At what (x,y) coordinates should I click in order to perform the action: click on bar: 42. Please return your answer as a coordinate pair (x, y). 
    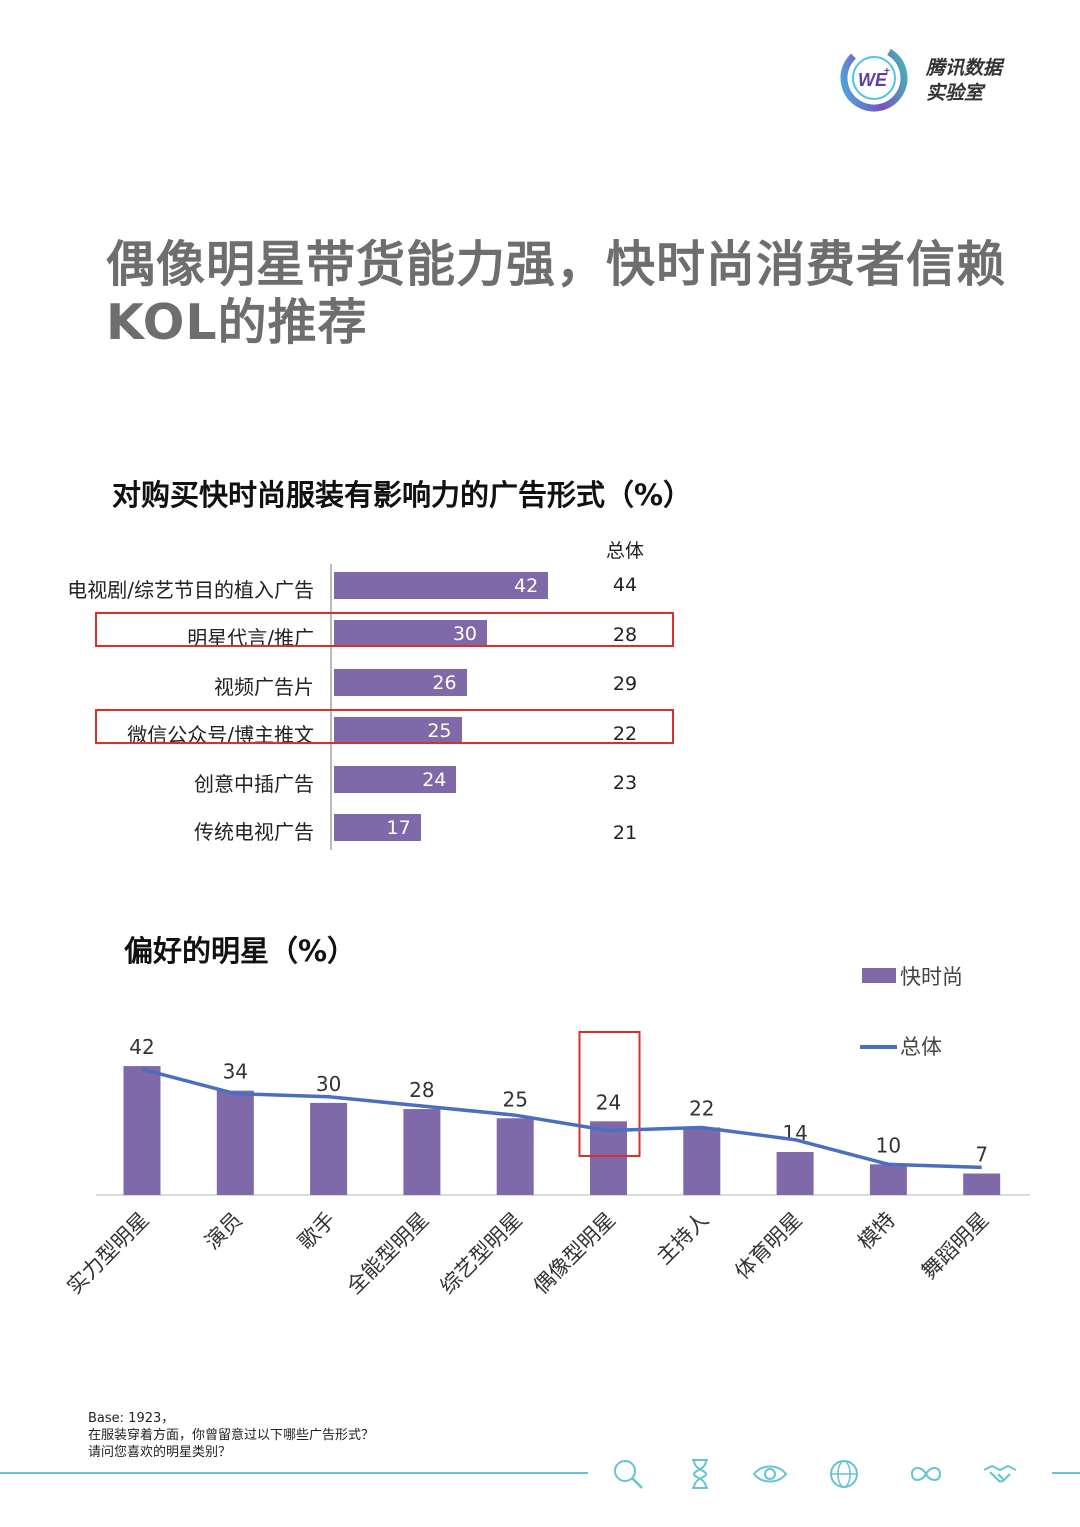
    Looking at the image, I should click on (441, 585).